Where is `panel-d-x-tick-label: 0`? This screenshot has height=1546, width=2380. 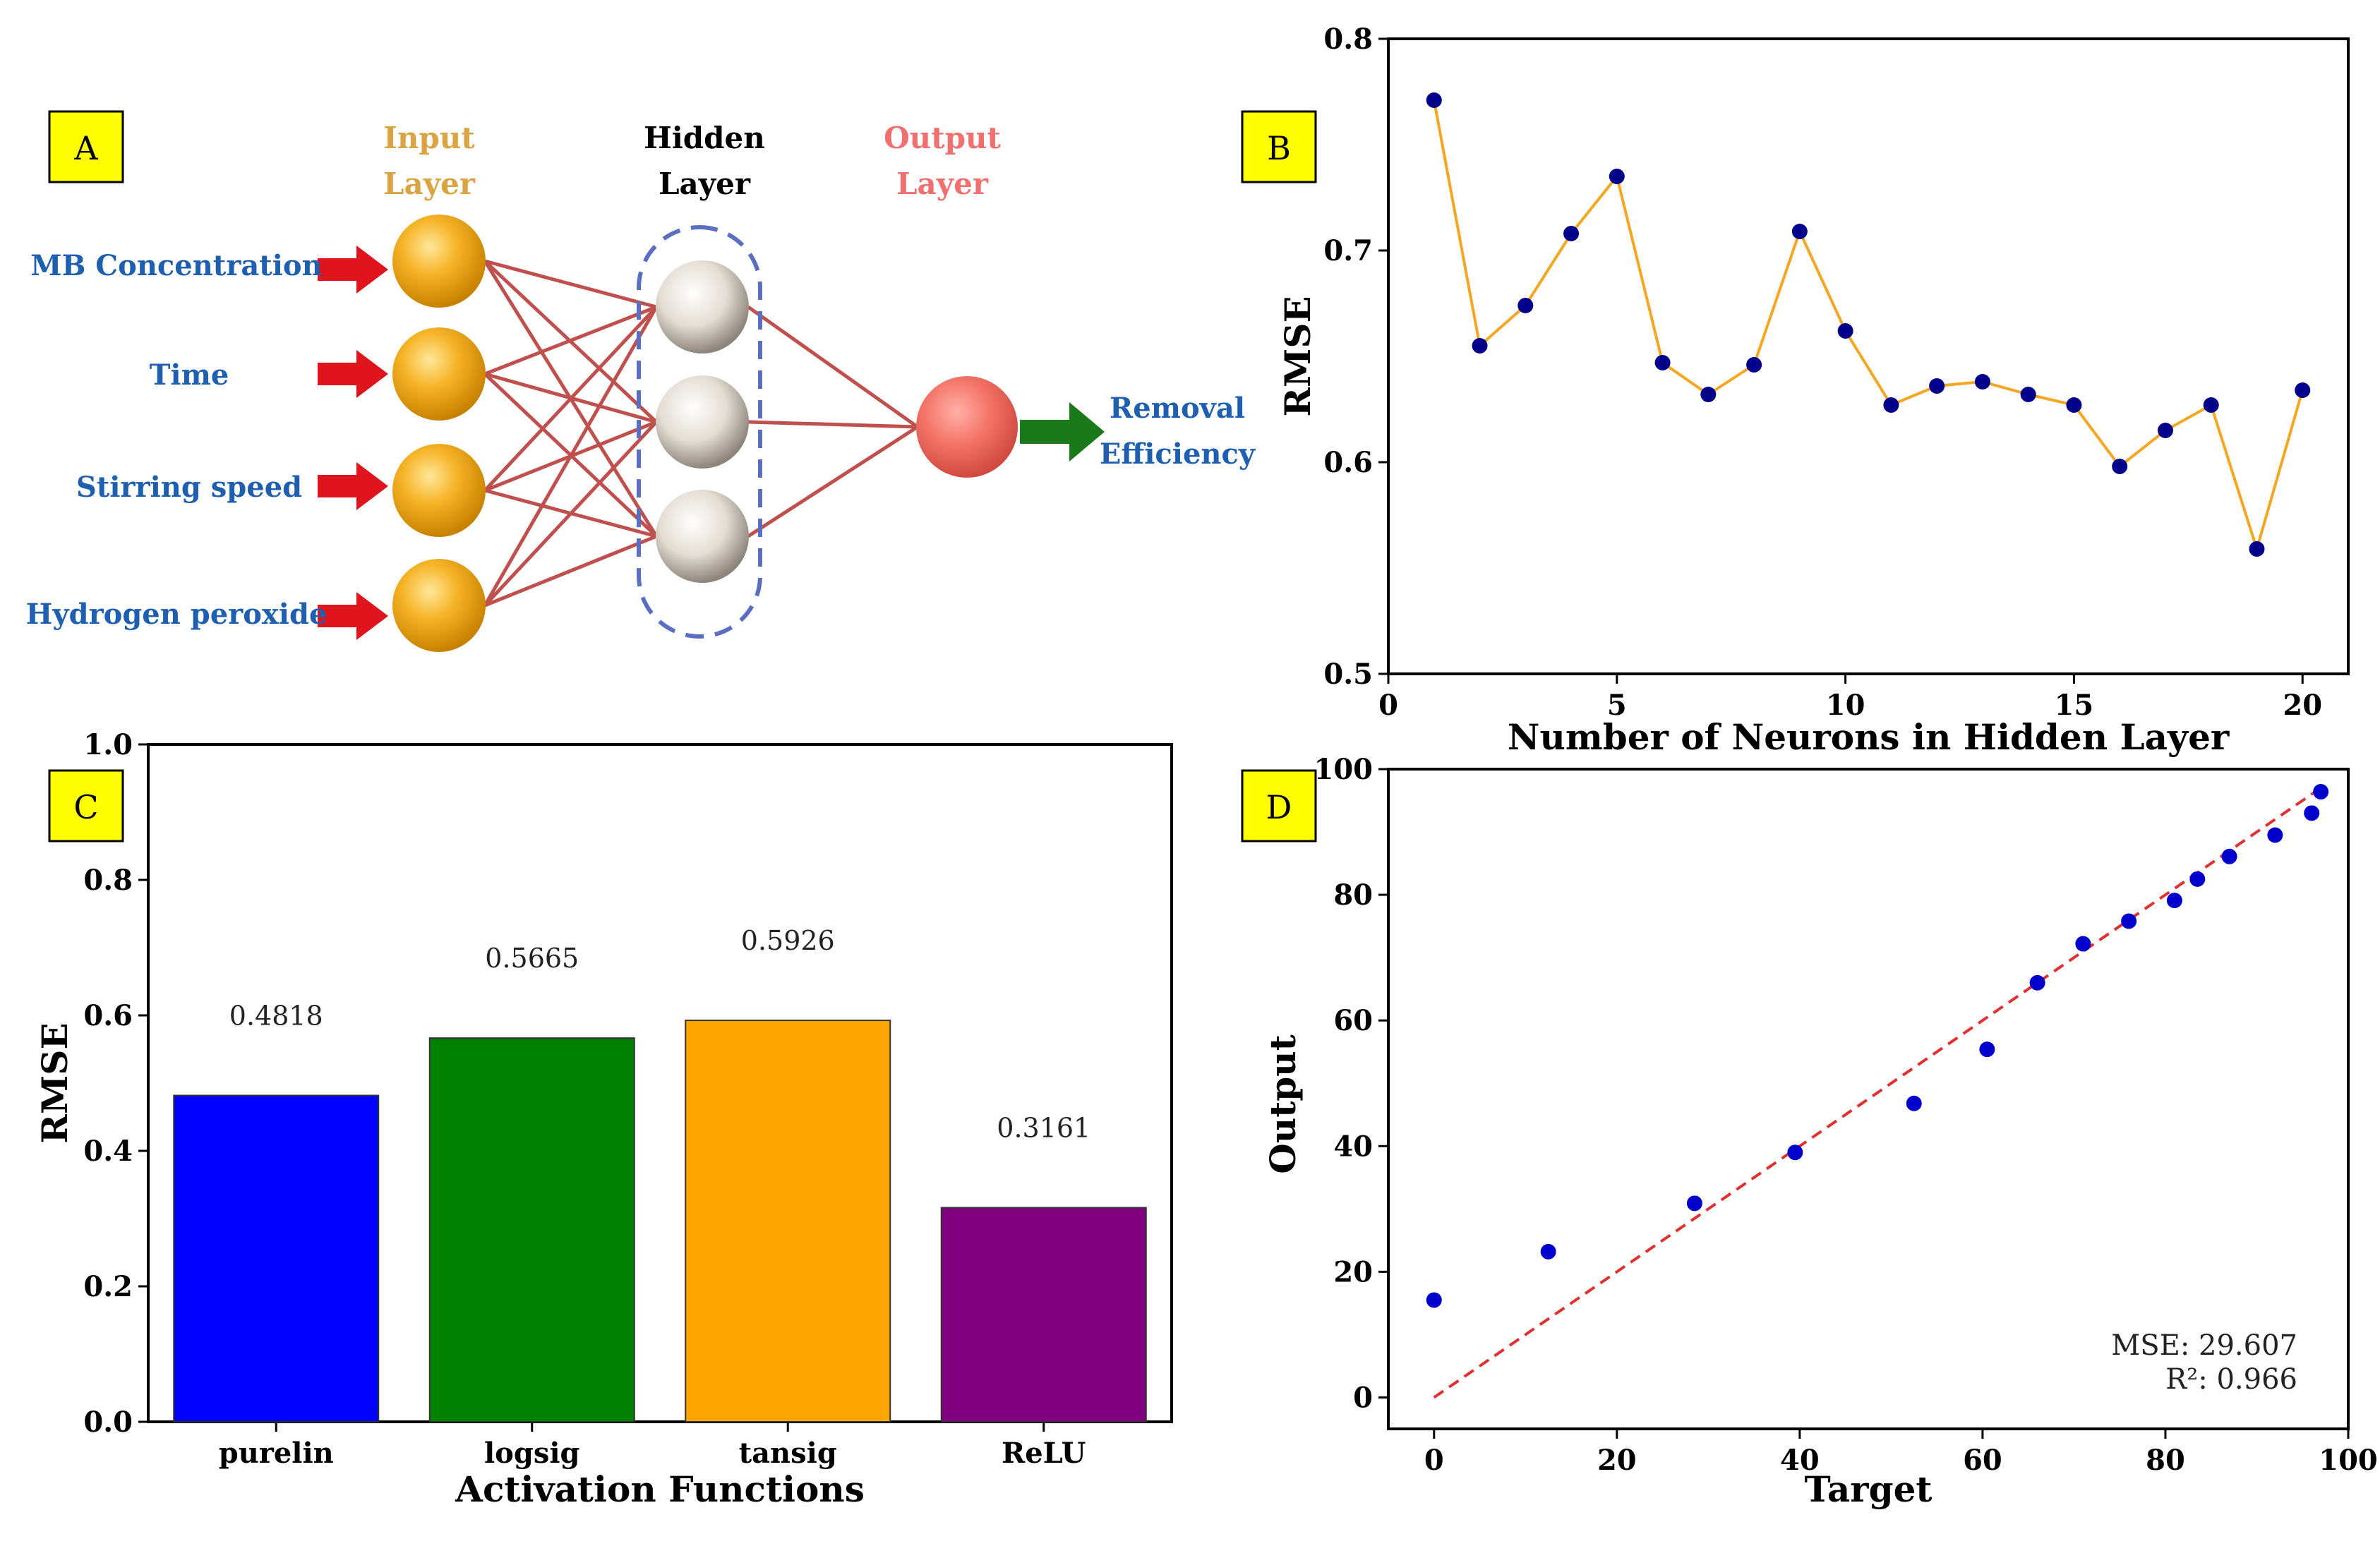 panel-d-x-tick-label: 0 is located at coordinates (1434, 1461).